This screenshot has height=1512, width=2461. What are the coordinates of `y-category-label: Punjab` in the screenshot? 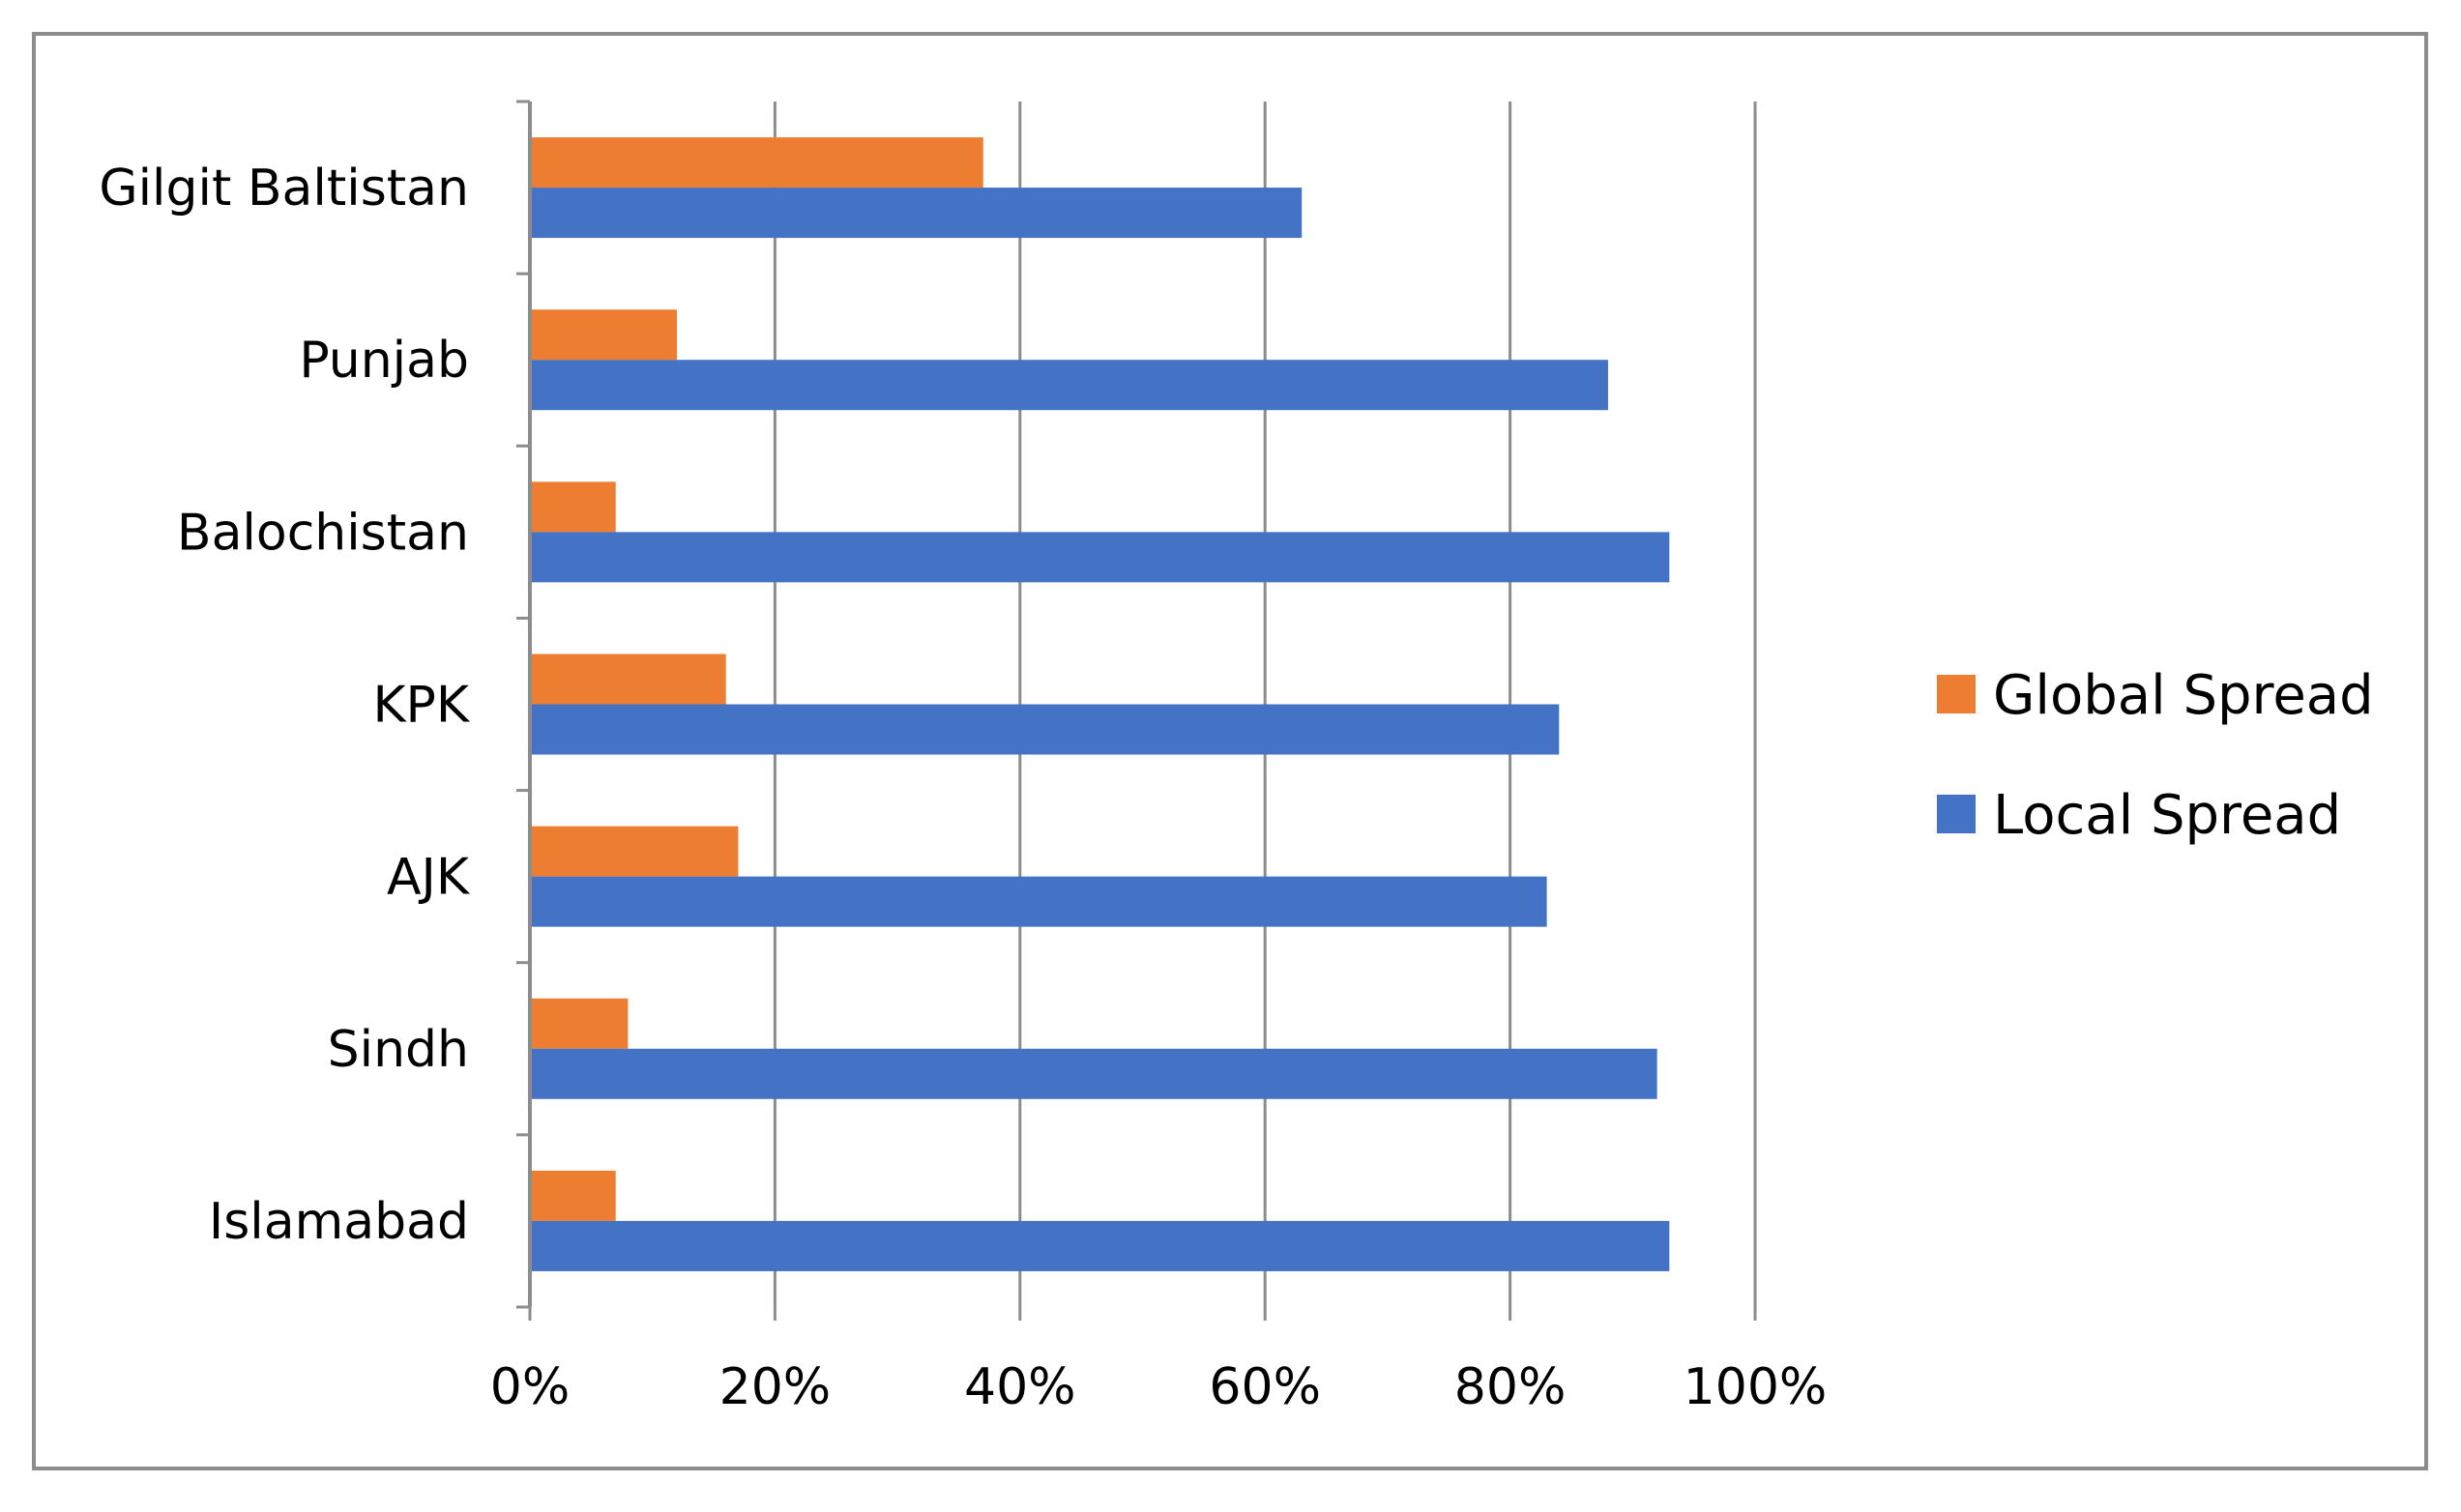 It's located at (384, 361).